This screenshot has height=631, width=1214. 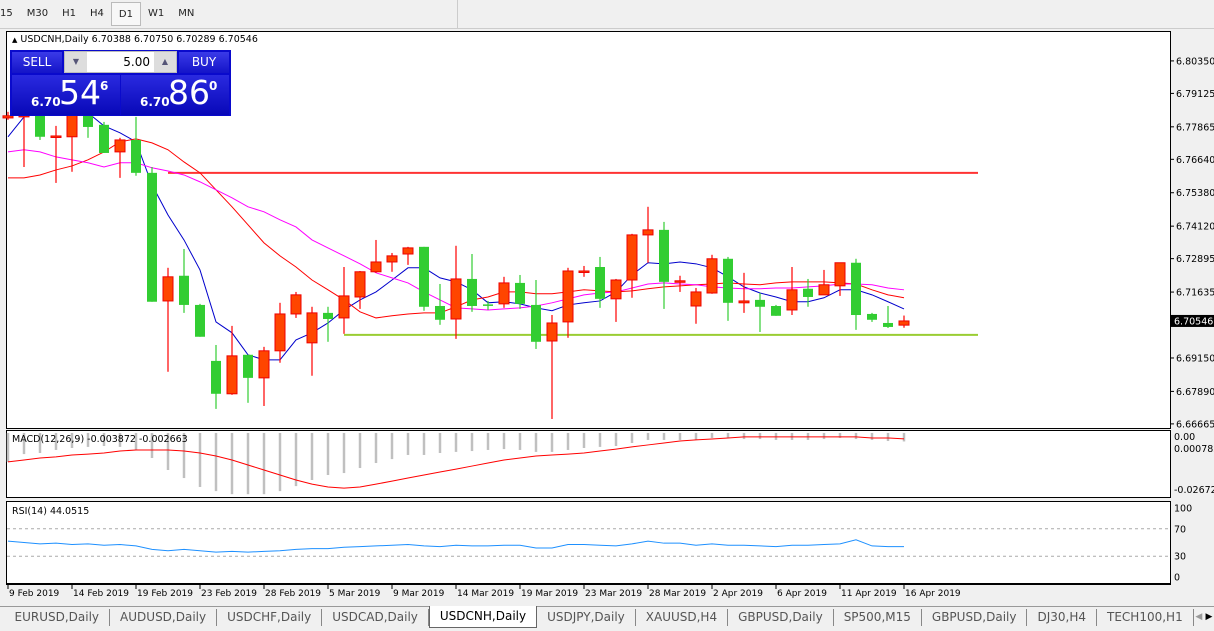 What do you see at coordinates (483, 617) in the screenshot?
I see `chart-tab: USDCNH,Daily` at bounding box center [483, 617].